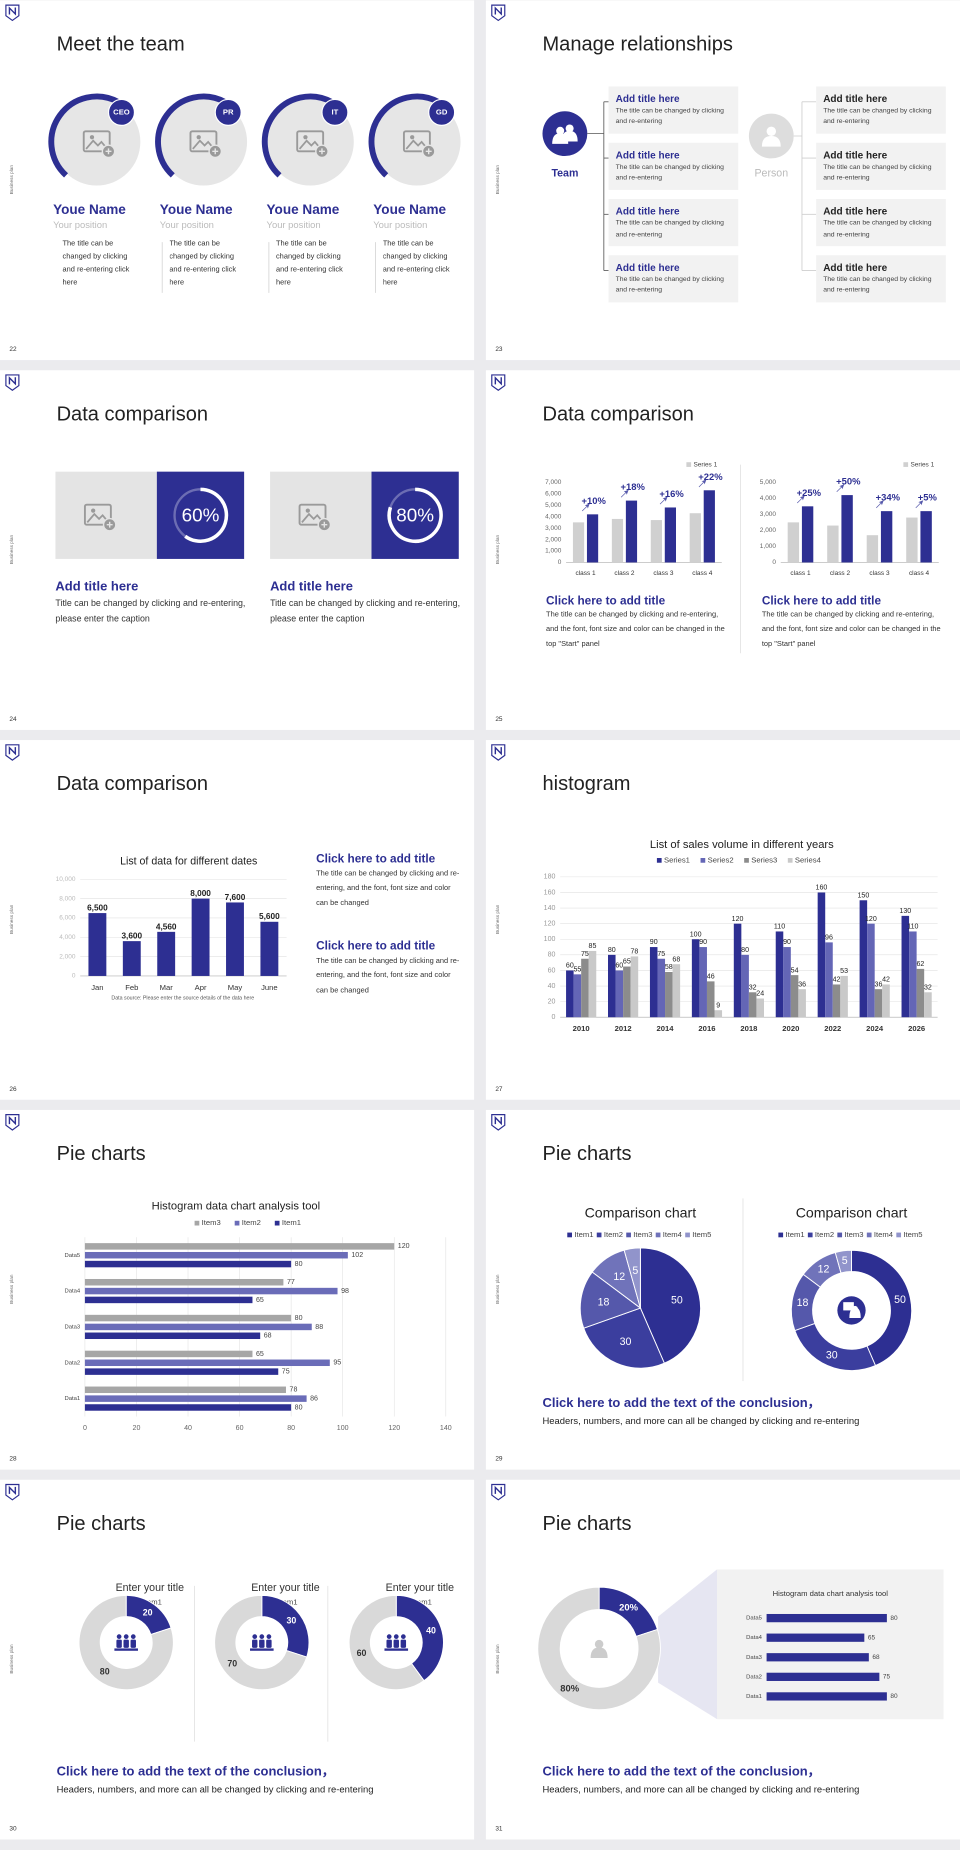 The image size is (960, 1850). I want to click on x-tick-label: 2010, so click(581, 1028).